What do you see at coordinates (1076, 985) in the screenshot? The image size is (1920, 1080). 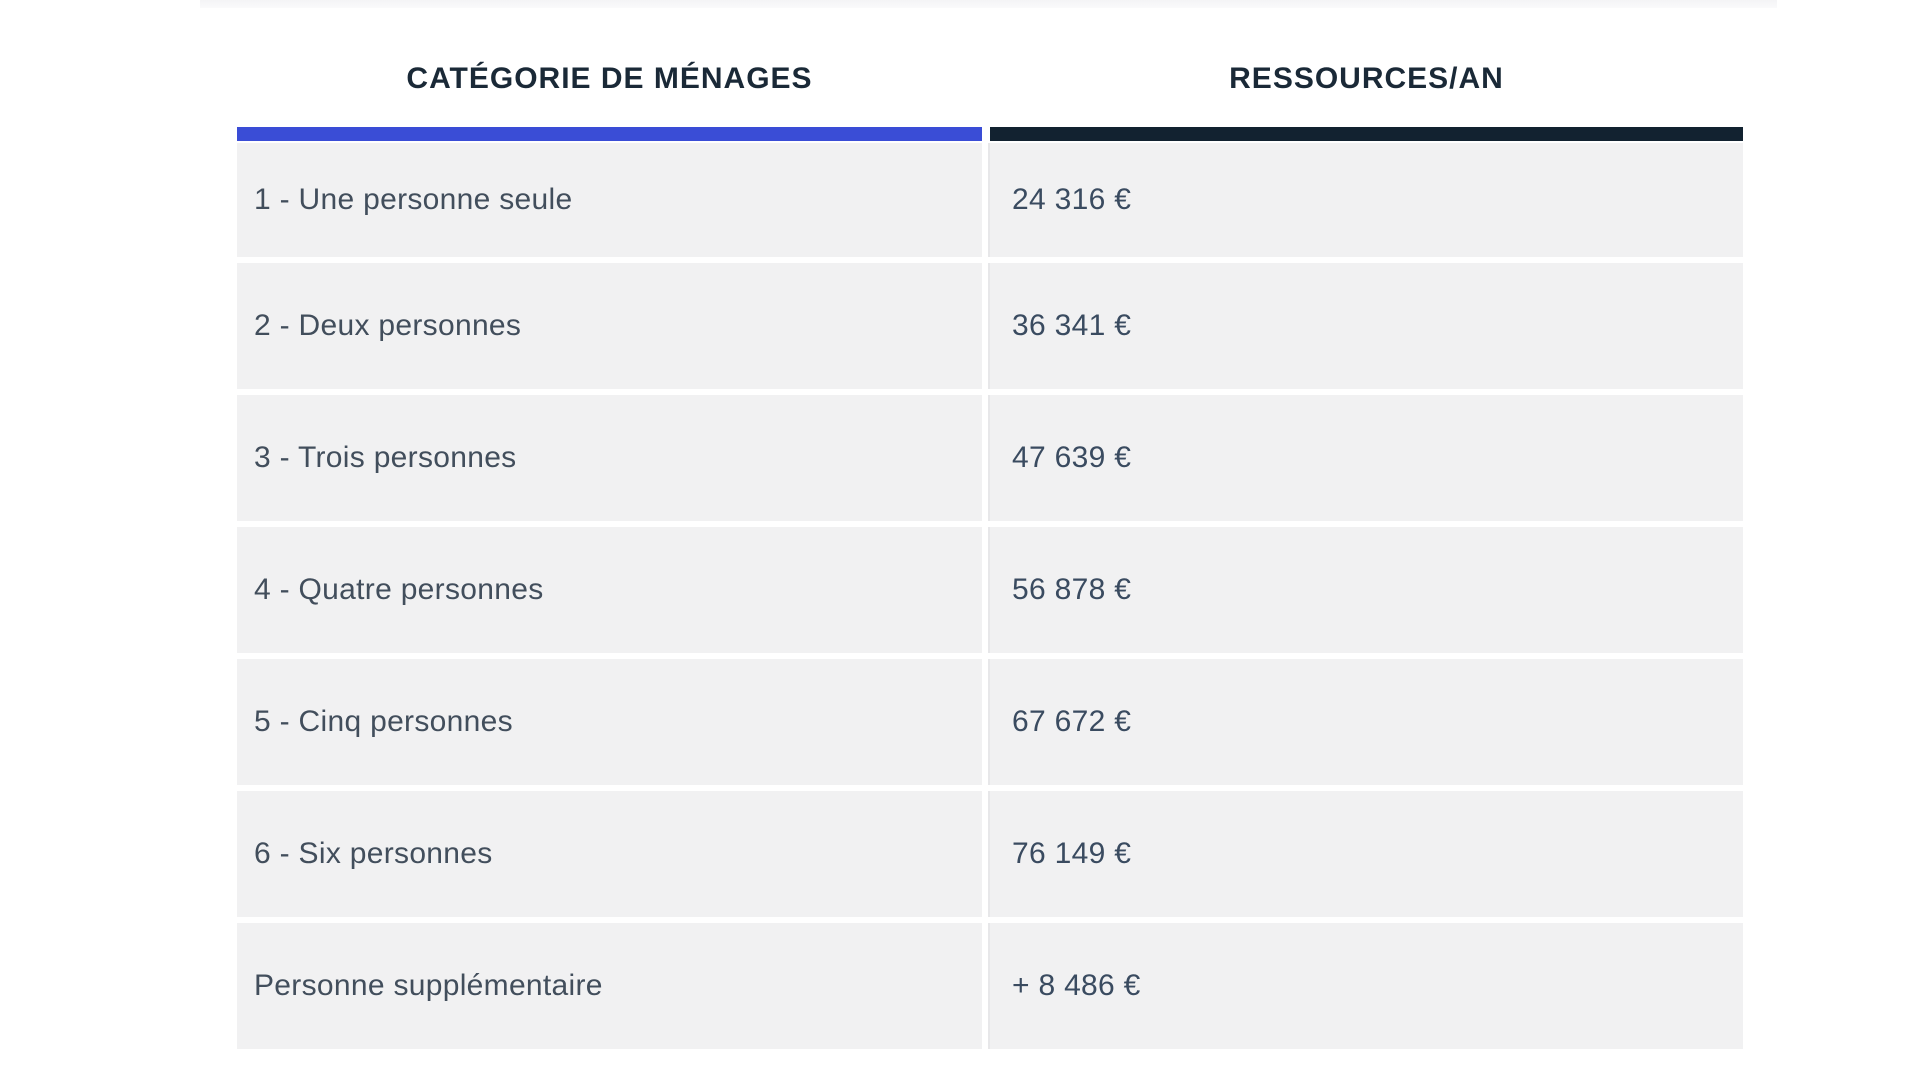 I see `resources-value: + 8 486 €` at bounding box center [1076, 985].